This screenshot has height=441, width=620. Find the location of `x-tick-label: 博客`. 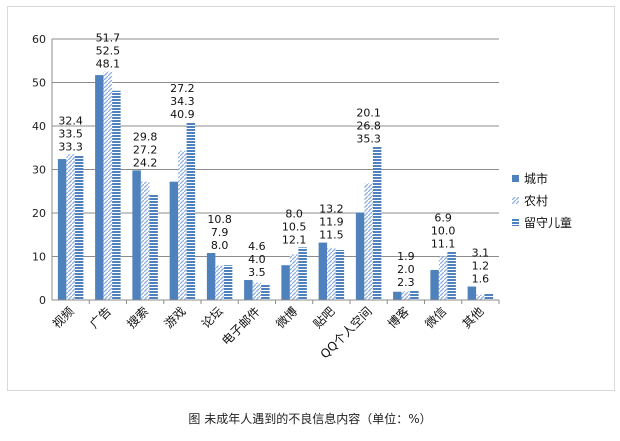

x-tick-label: 博客 is located at coordinates (398, 318).